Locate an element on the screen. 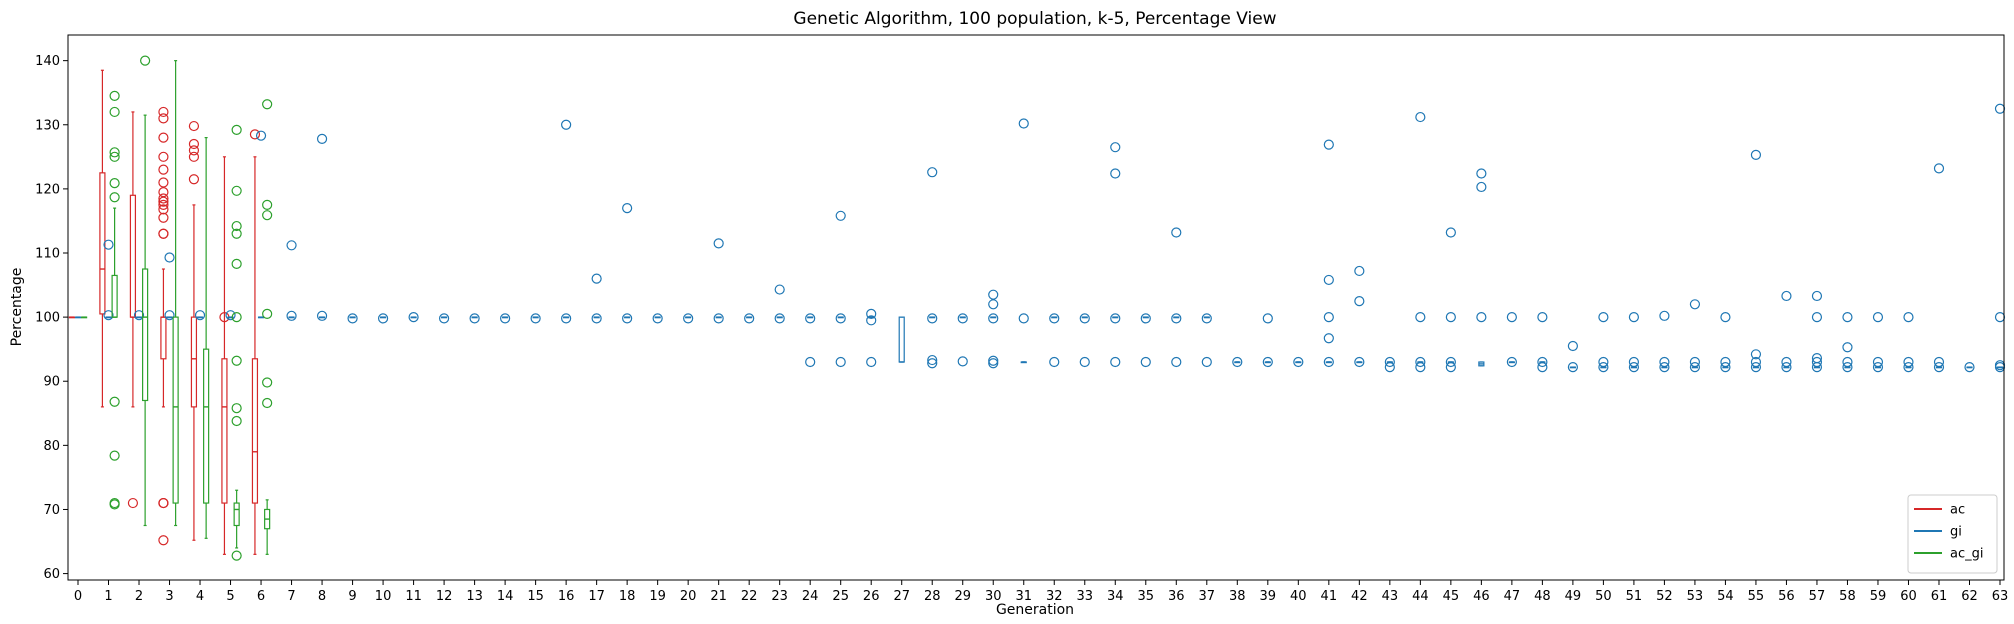 Image resolution: width=2014 pixels, height=624 pixels. x-tick-label: 9 is located at coordinates (352, 596).